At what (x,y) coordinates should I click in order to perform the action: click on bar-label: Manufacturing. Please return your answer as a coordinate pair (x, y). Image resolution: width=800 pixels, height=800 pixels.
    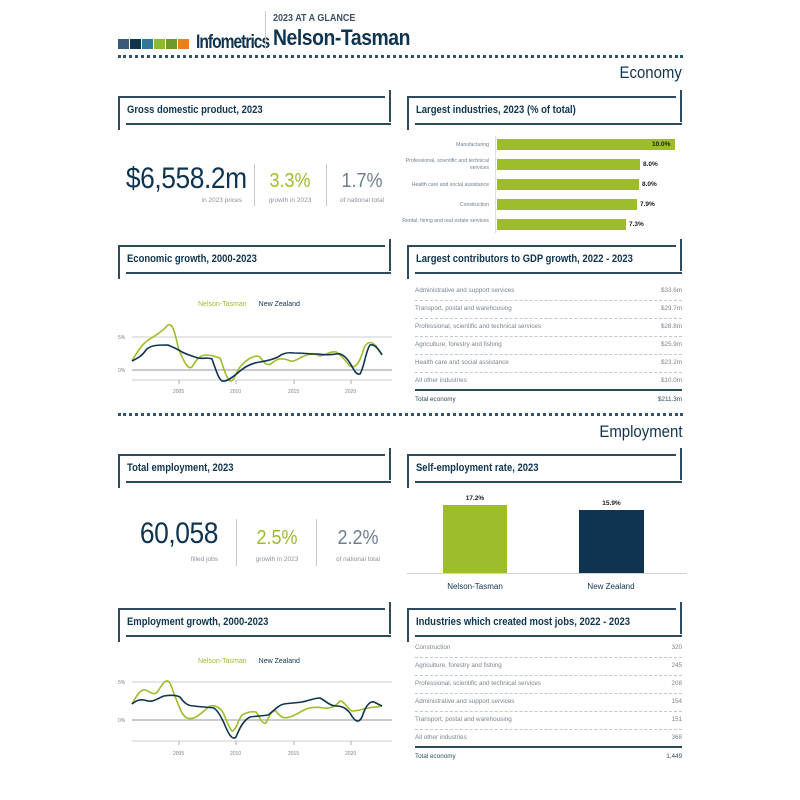
    Looking at the image, I should click on (472, 145).